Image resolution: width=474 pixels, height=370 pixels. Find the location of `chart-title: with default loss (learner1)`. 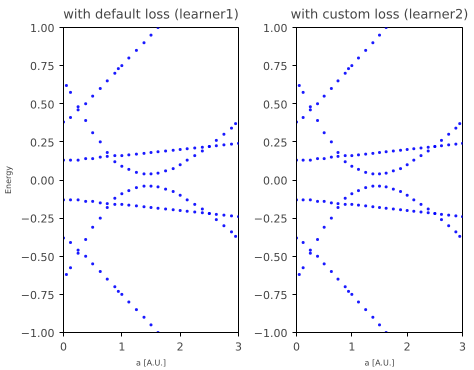

chart-title: with default loss (learner1) is located at coordinates (151, 15).